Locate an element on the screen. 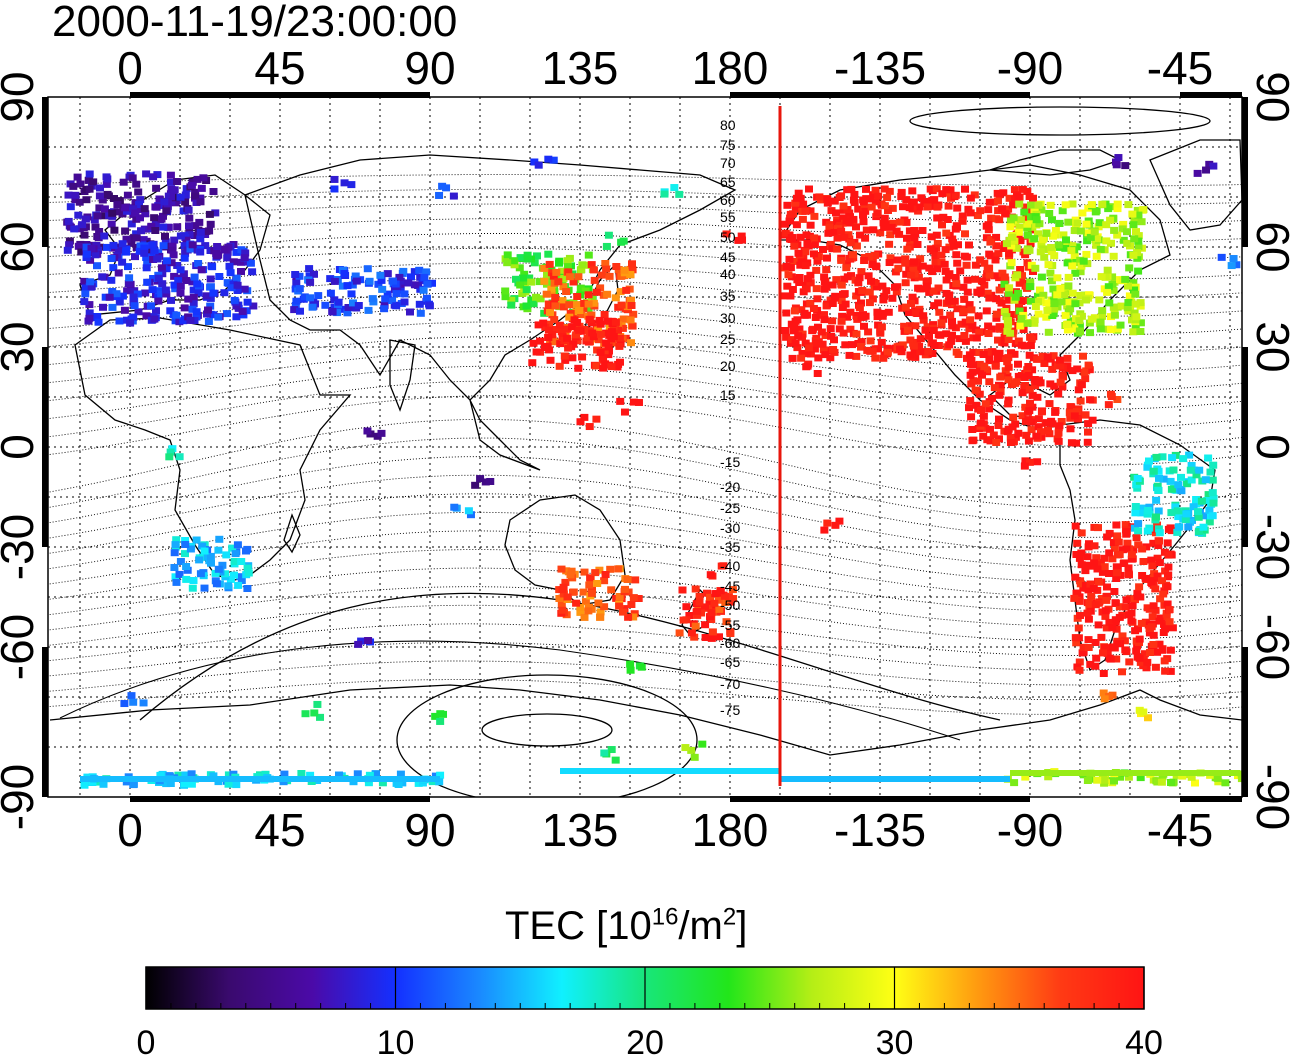  lat-label-right: 90 is located at coordinates (1269, 96).